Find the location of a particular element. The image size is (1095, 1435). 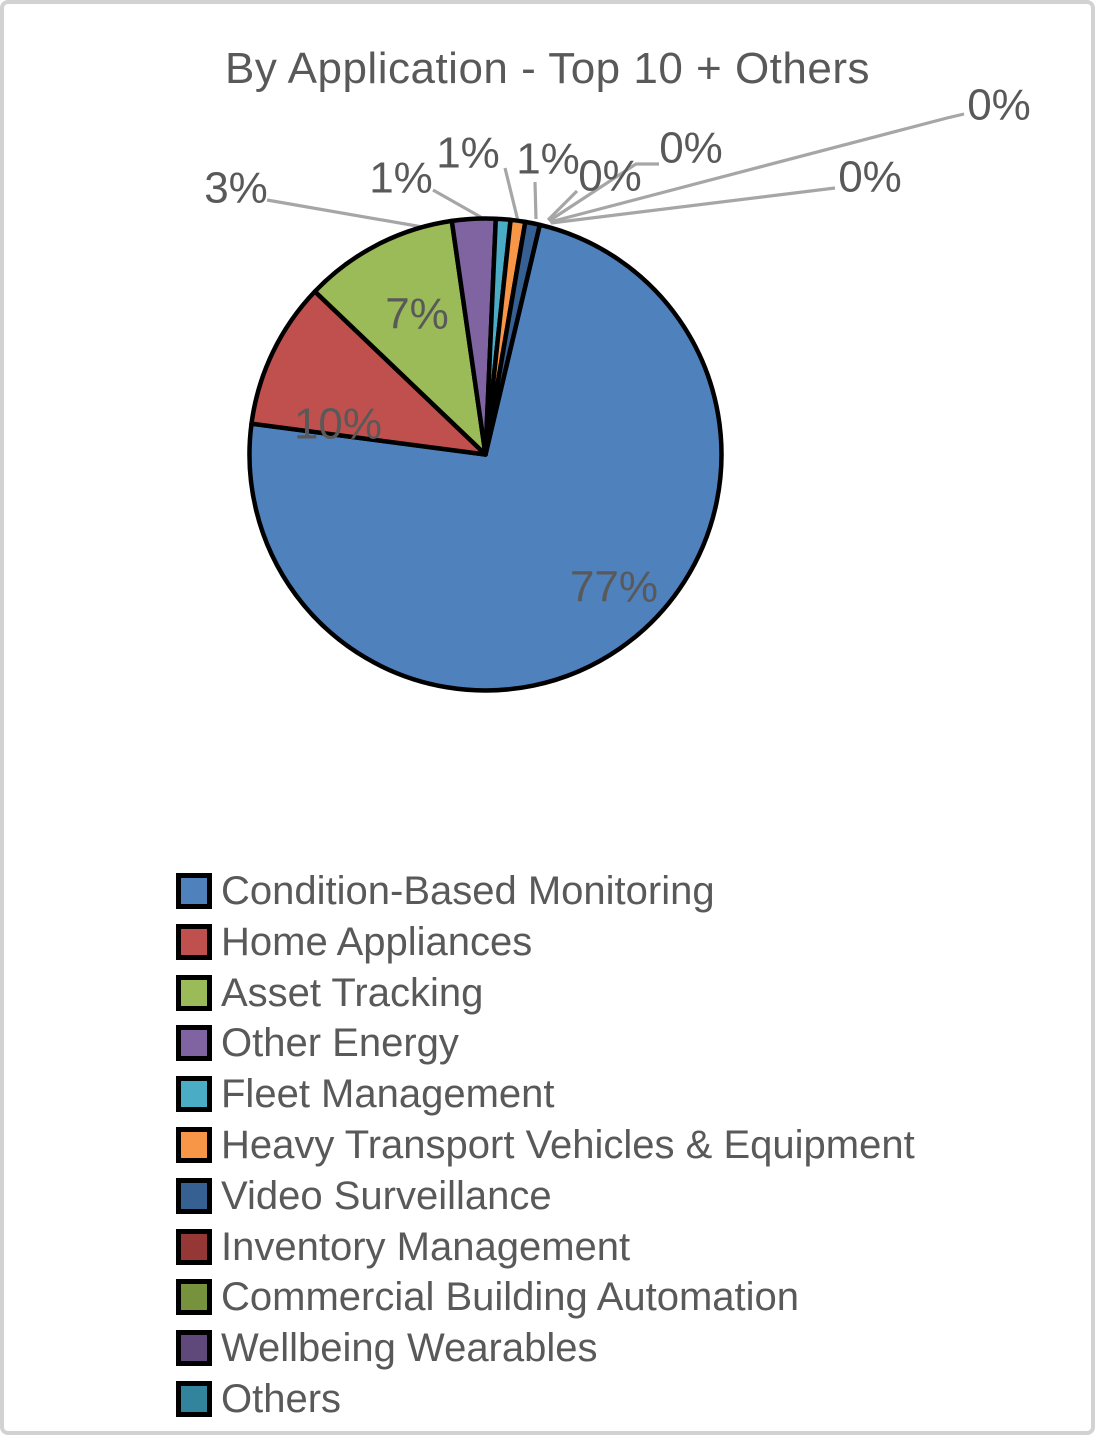

legend-swatch-asset-tracking is located at coordinates (194, 992).